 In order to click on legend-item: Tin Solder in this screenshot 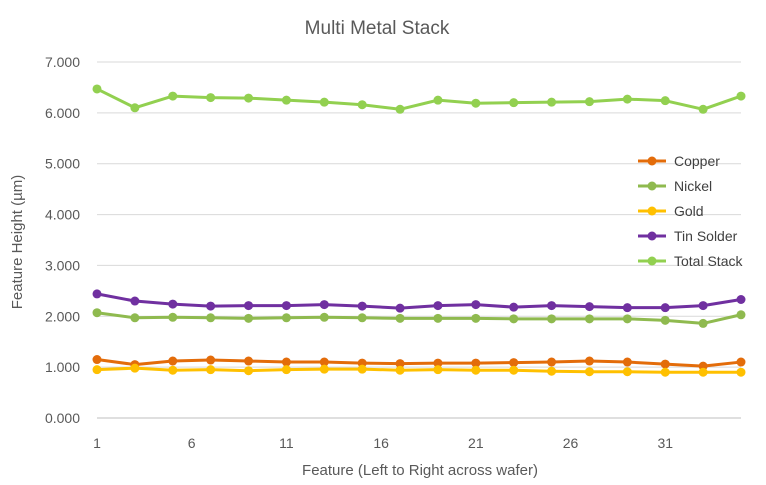, I will do `click(688, 236)`.